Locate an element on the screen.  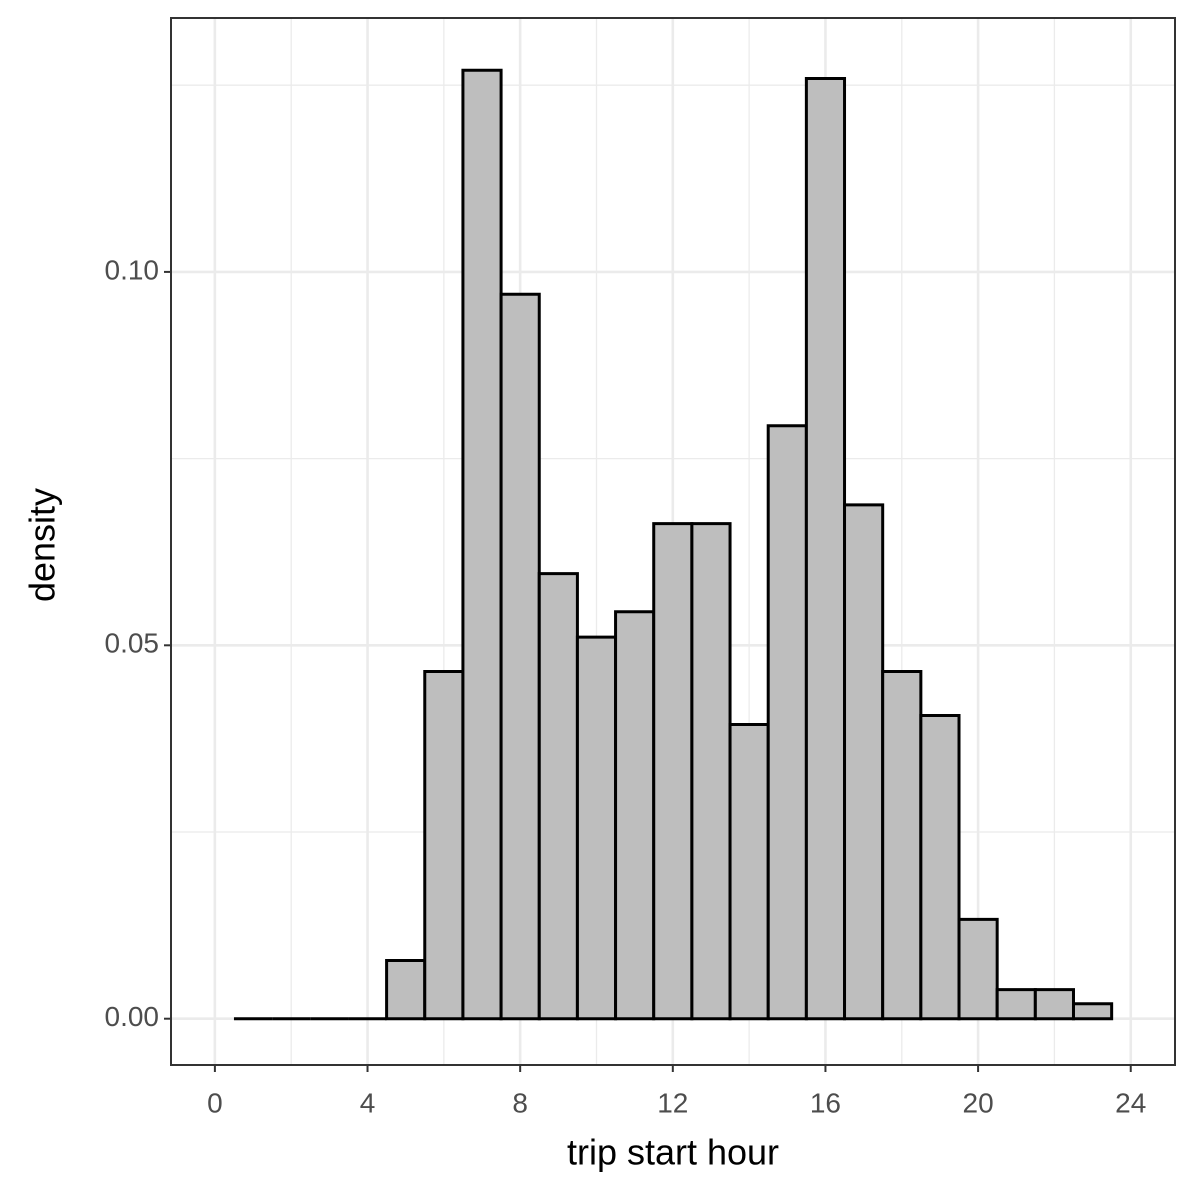
y-tick-label: 0.00 is located at coordinates (132, 1016).